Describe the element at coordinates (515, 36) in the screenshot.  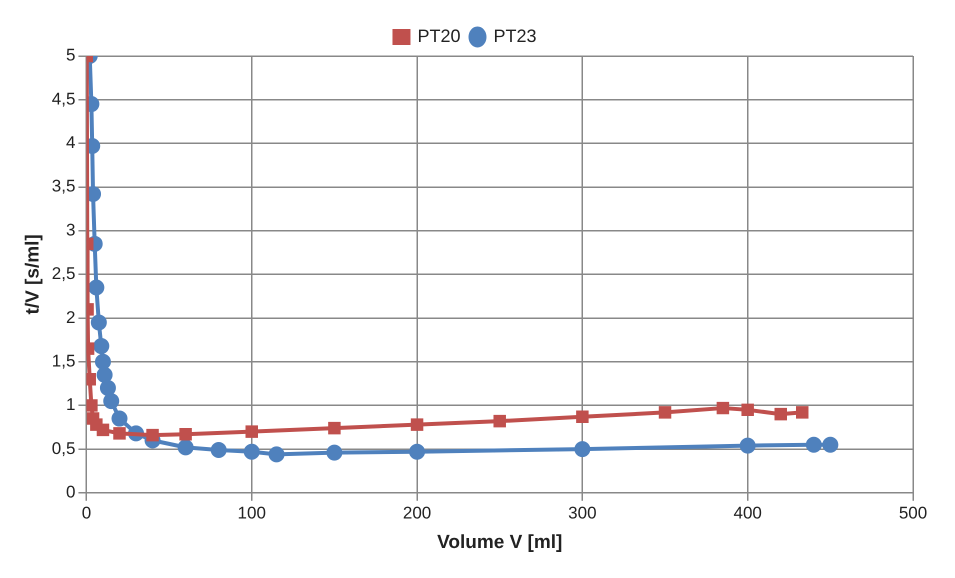
I see `legend-label: PT23` at that location.